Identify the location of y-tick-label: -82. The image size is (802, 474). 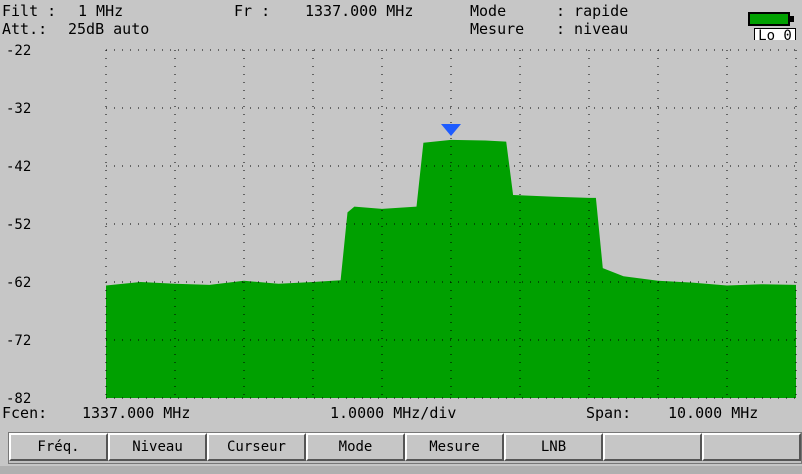
(18, 399).